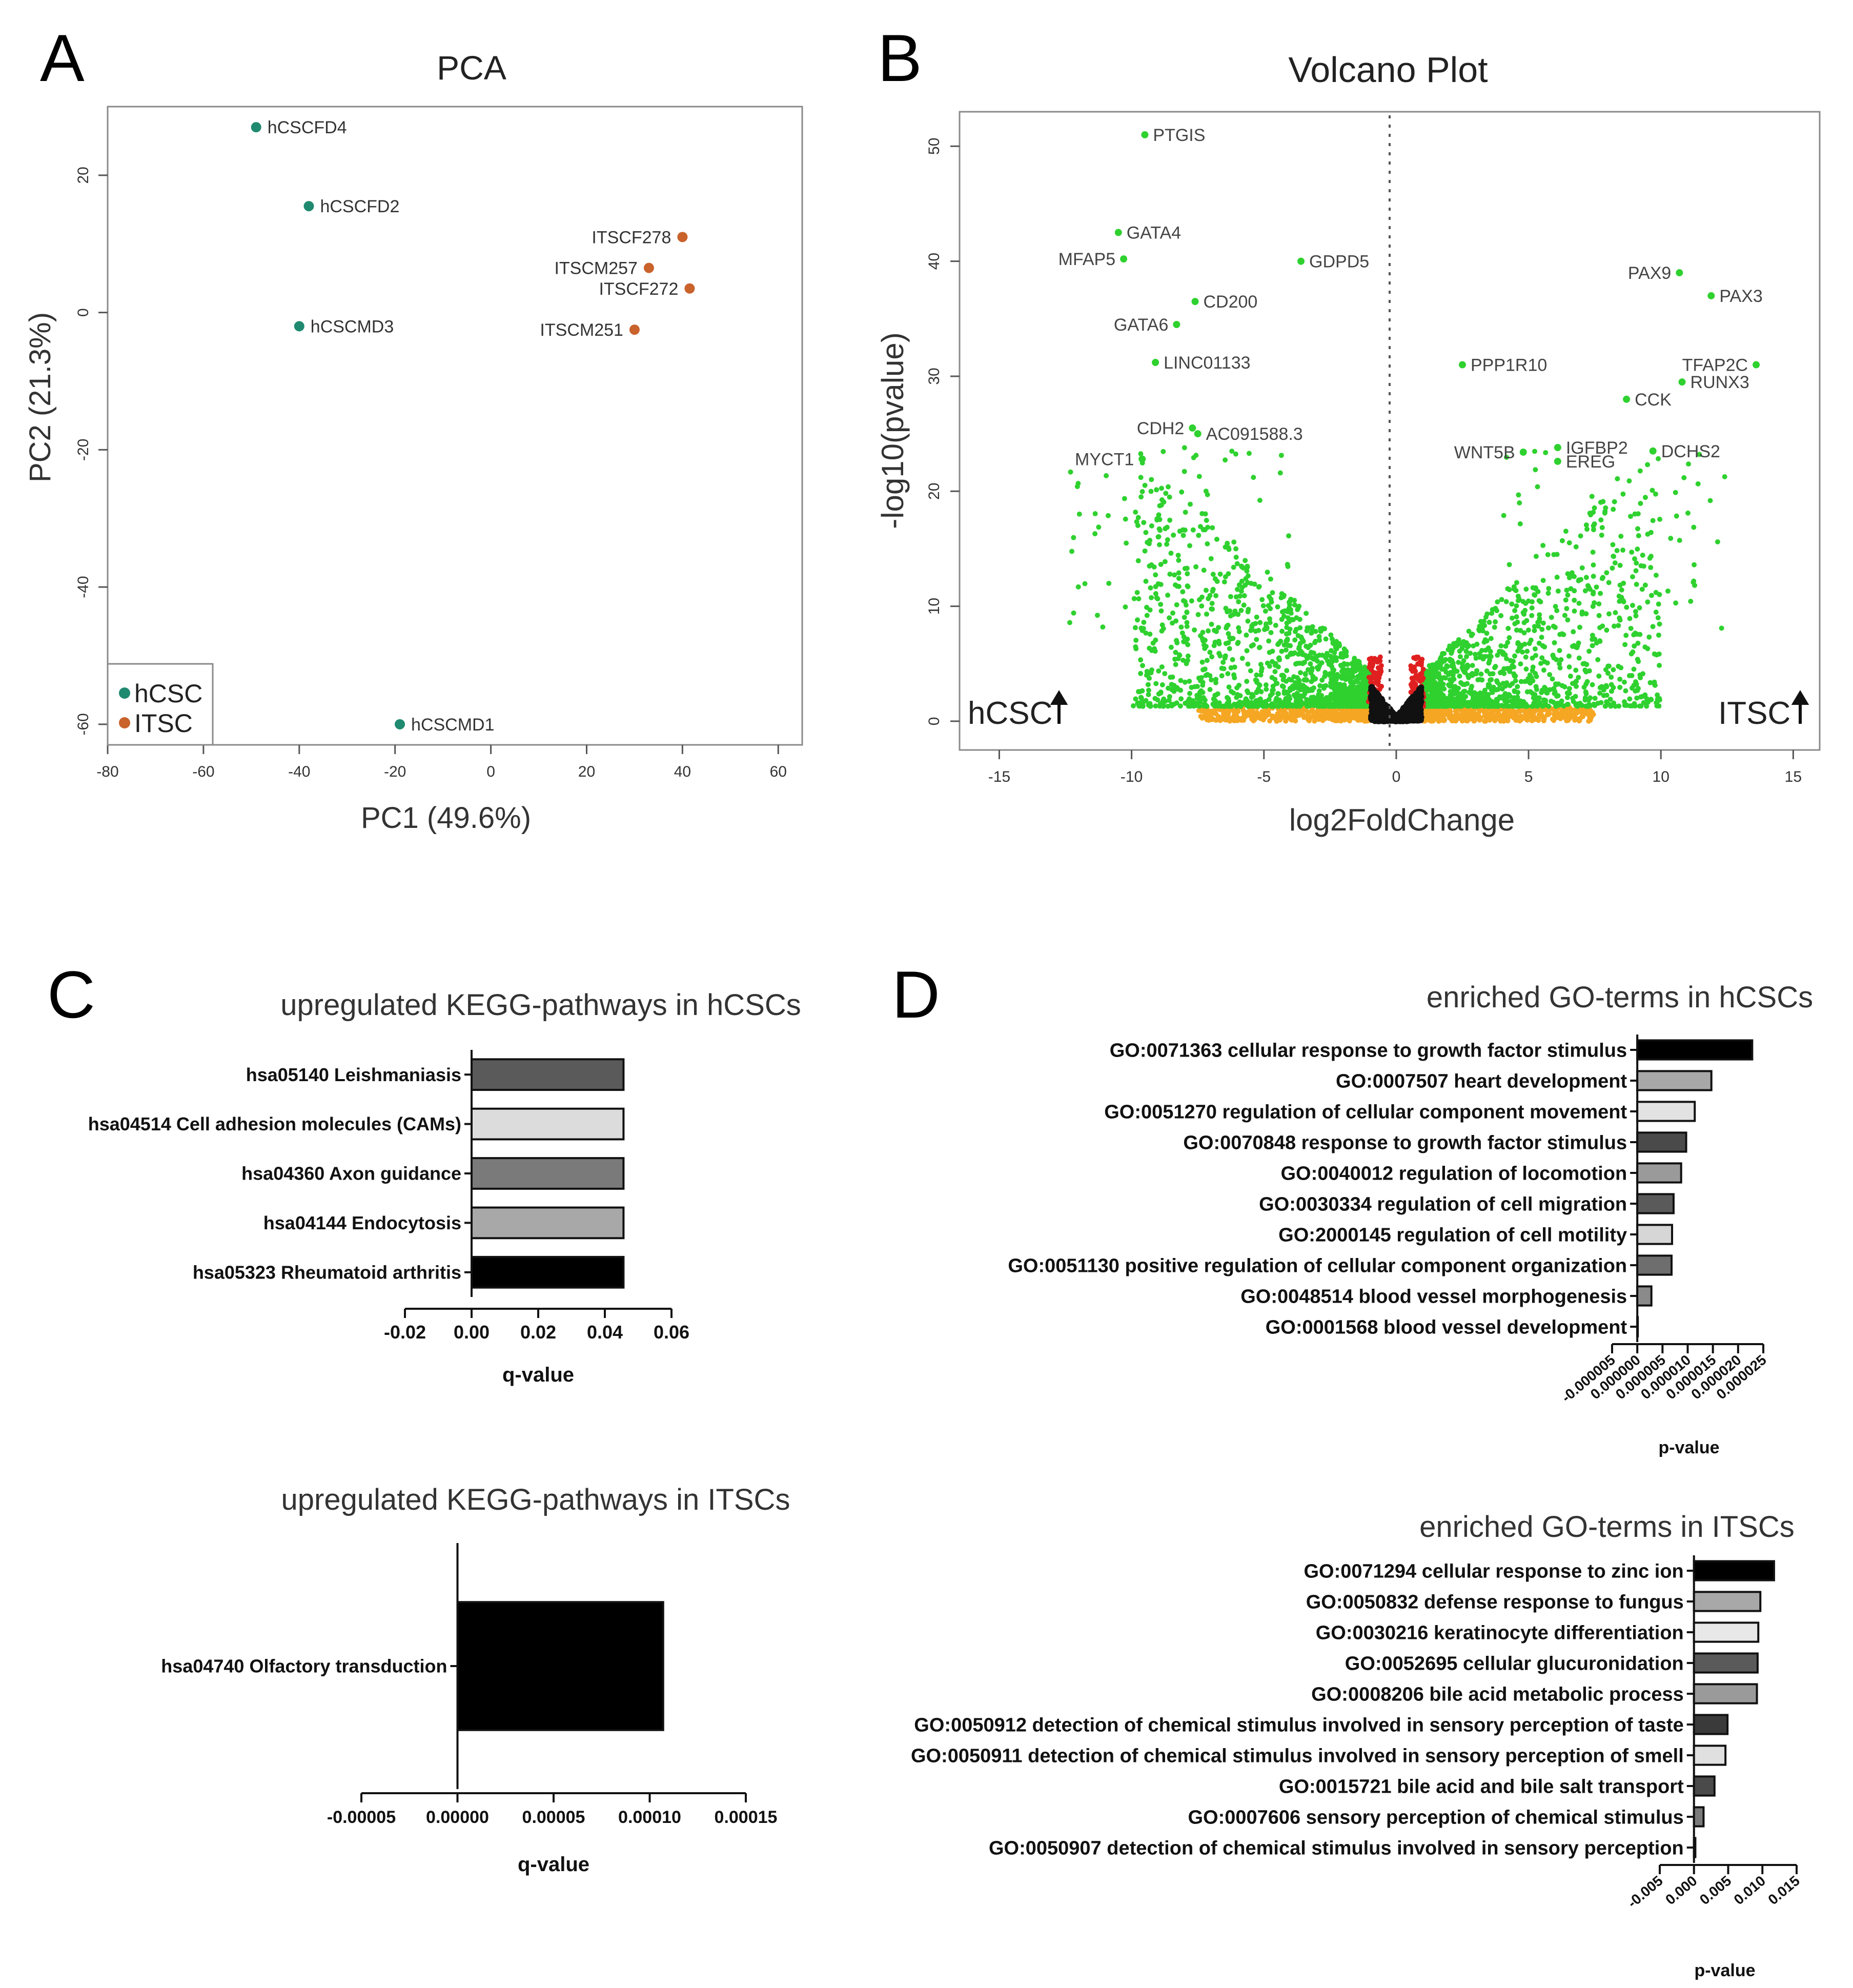 The width and height of the screenshot is (1853, 1988). Describe the element at coordinates (1154, 233) in the screenshot. I see `volcano-gene-label: GATA4` at that location.